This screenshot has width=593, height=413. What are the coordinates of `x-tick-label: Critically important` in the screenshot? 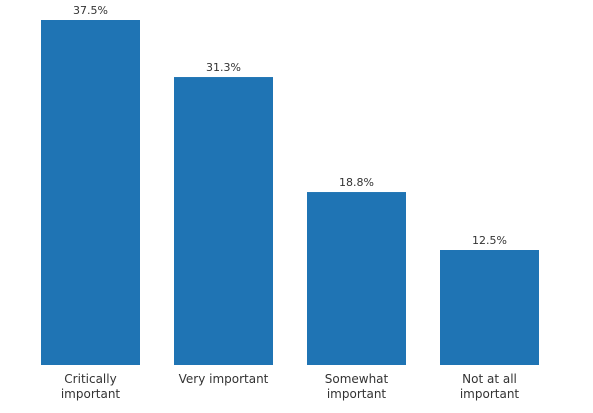 It's located at (90, 386).